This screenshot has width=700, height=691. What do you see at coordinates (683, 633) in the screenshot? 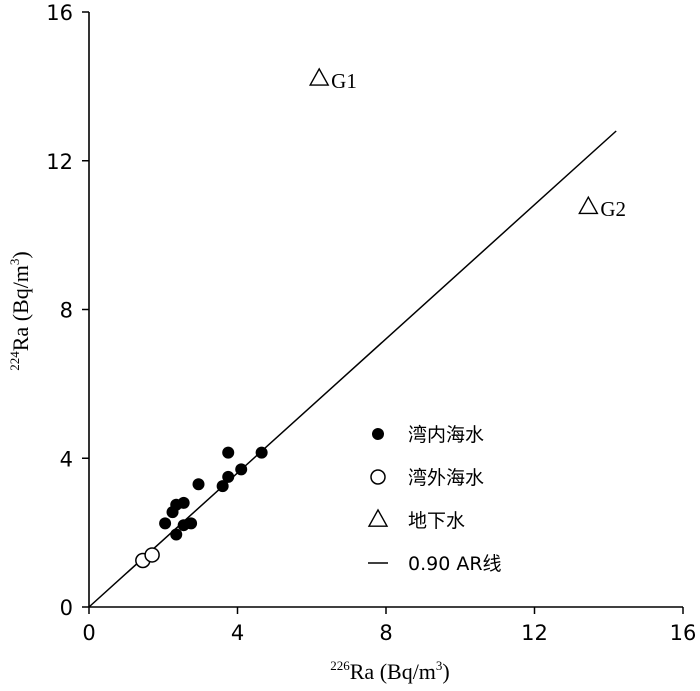
I see `x-tick-label: 16` at bounding box center [683, 633].